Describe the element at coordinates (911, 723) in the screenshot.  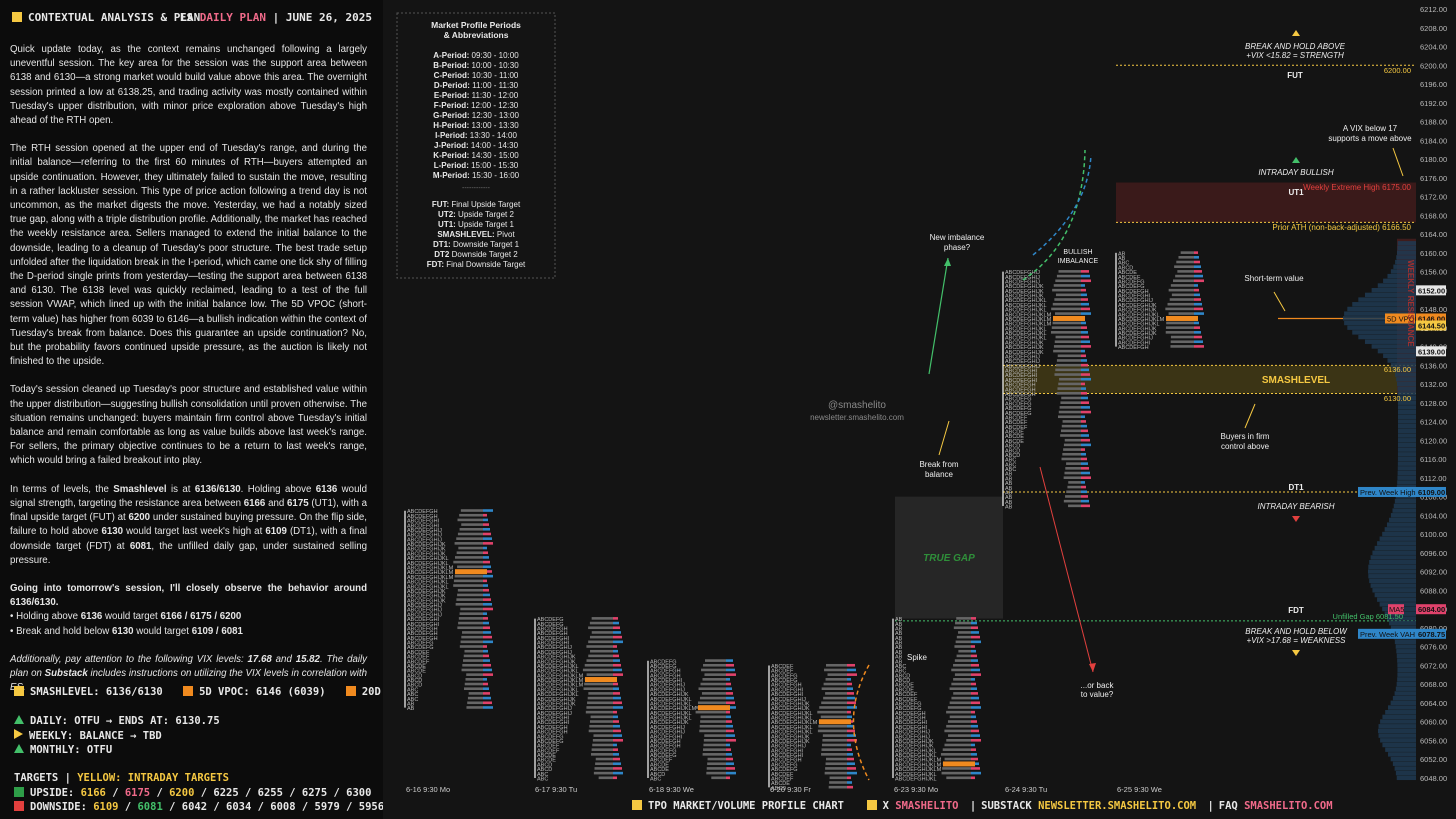
I see `tpo-letters: ABCDEFGHI` at that location.